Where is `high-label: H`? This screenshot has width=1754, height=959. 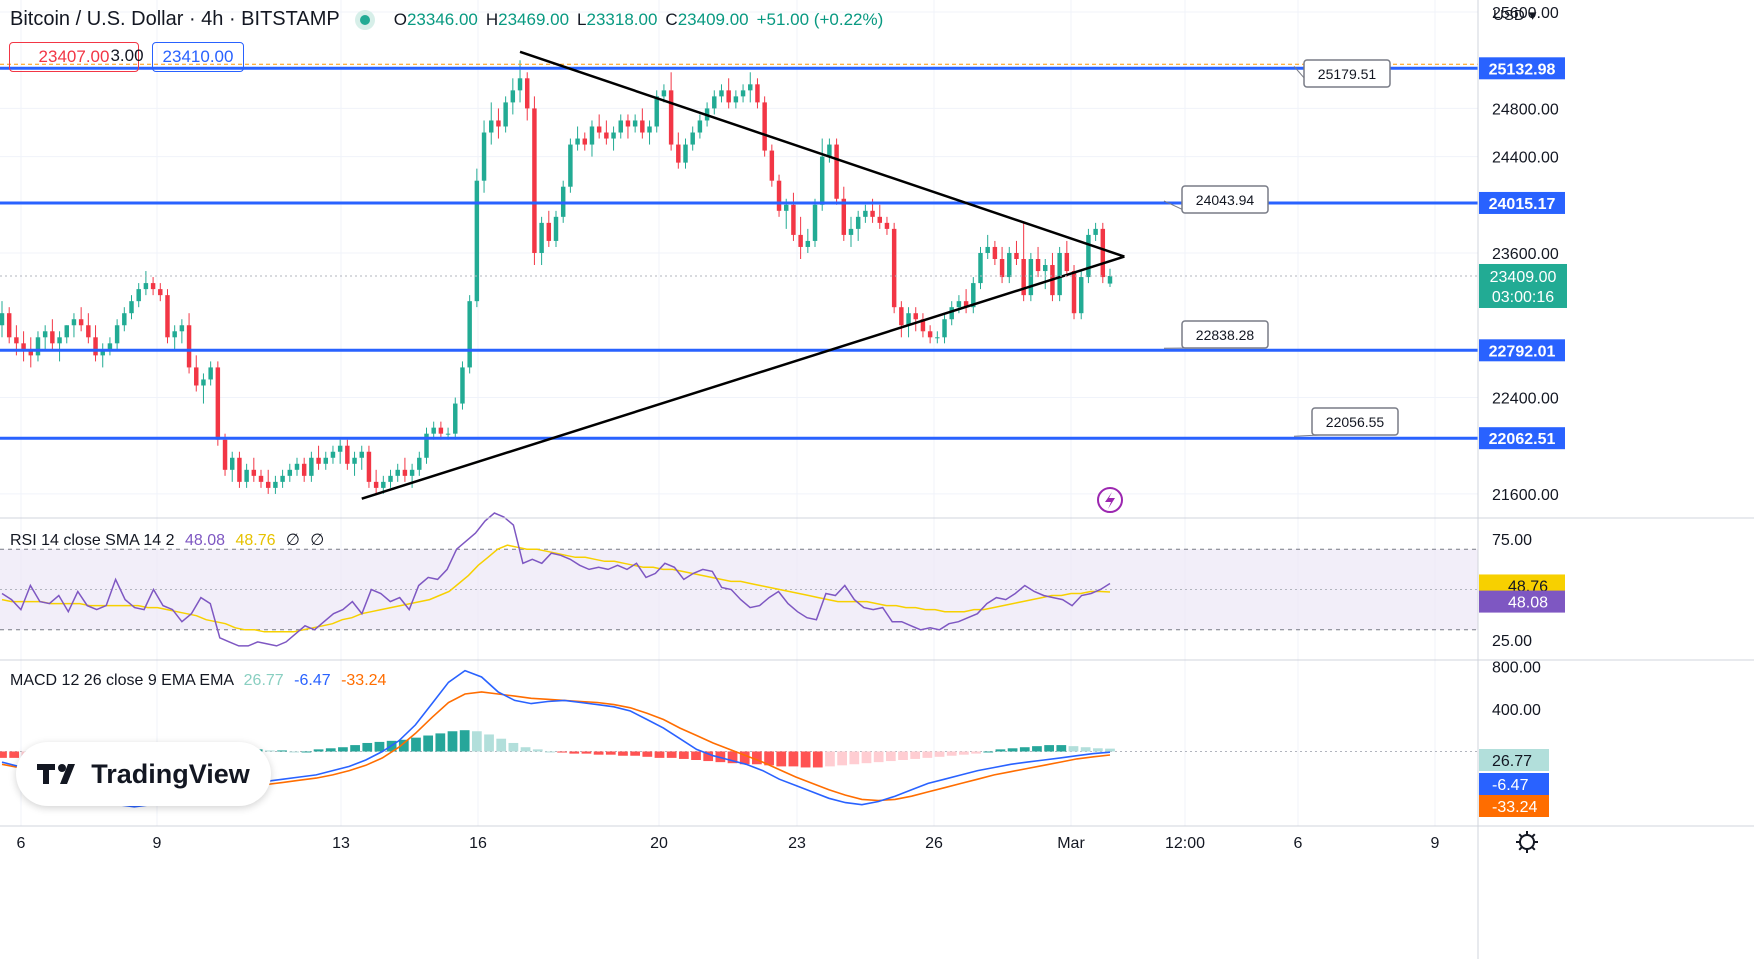 high-label: H is located at coordinates (492, 19).